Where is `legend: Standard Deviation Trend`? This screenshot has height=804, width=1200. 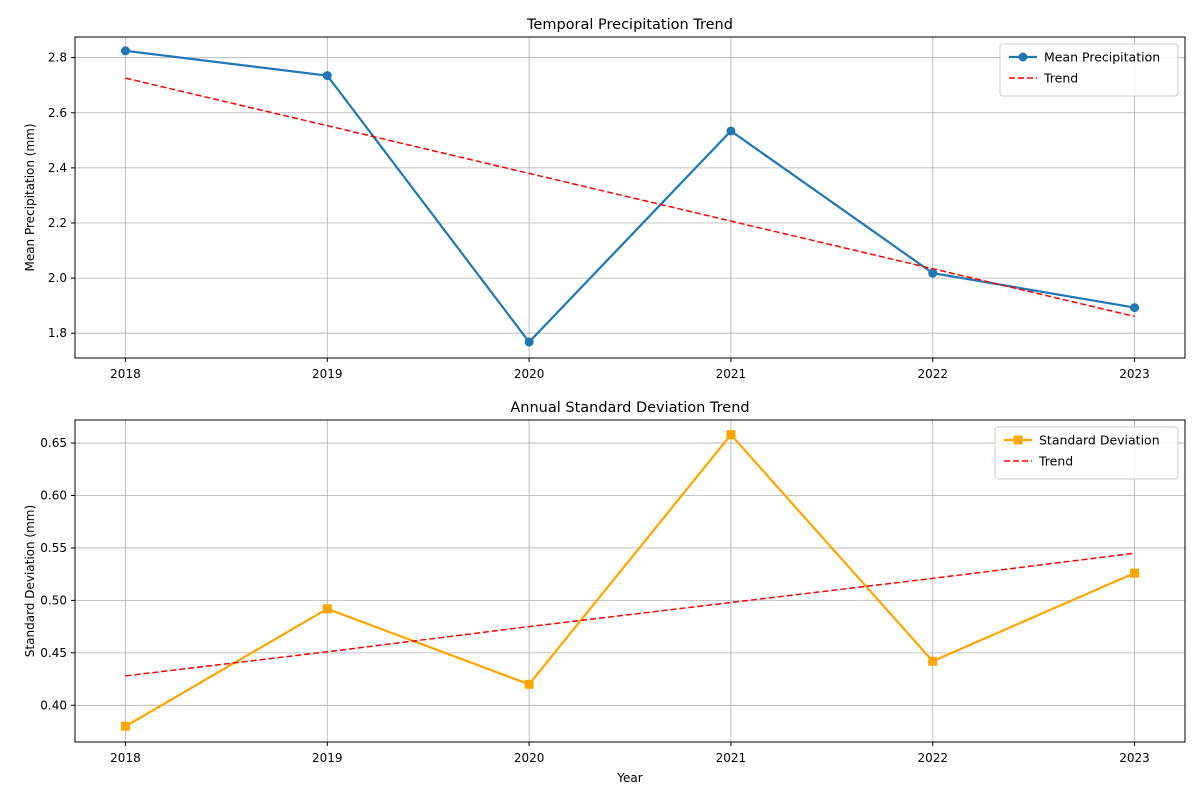
legend: Standard Deviation Trend is located at coordinates (1086, 453).